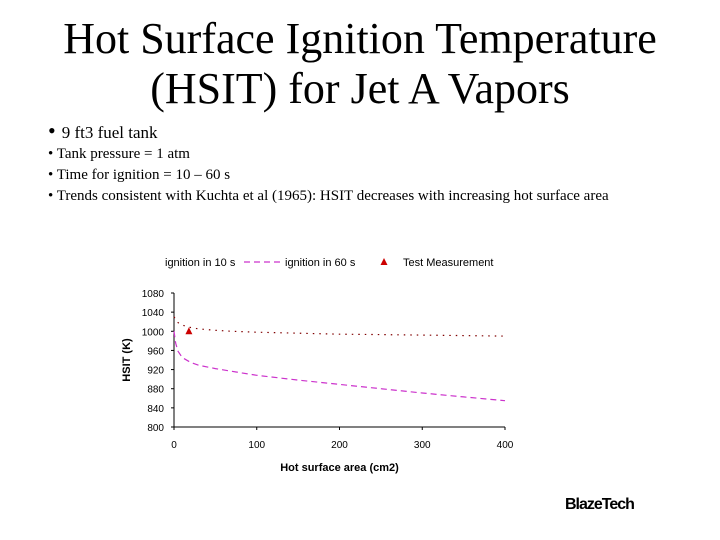 This screenshot has width=720, height=540. Describe the element at coordinates (174, 445) in the screenshot. I see `x-tick-label: 0` at that location.